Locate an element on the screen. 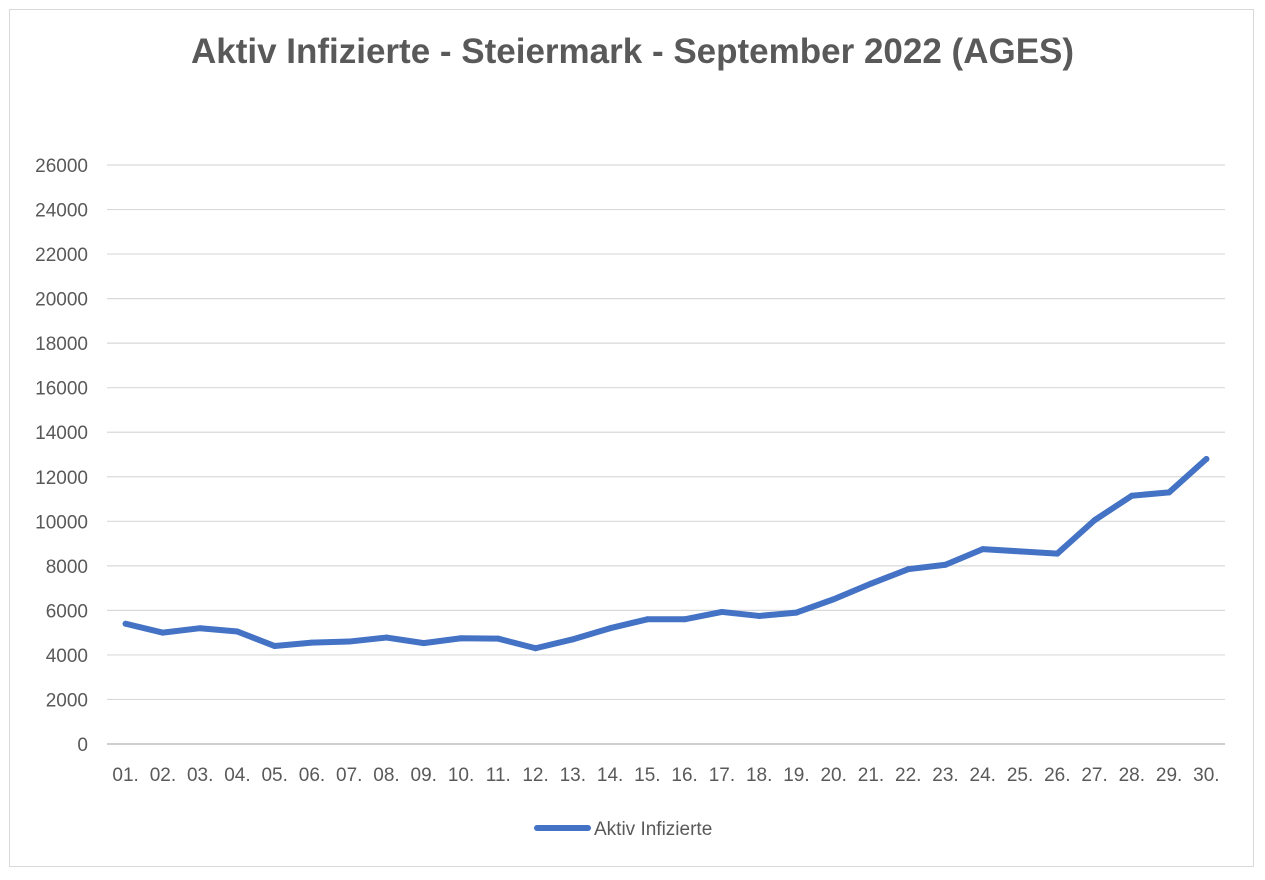 This screenshot has height=880, width=1265. x-tick-label: 14. is located at coordinates (610, 775).